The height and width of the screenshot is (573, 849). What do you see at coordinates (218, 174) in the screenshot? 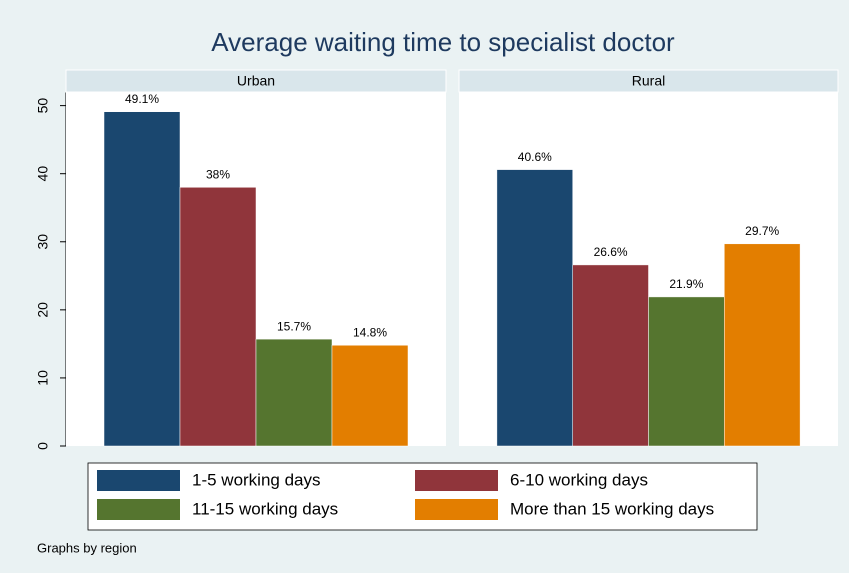
I see `value-label: 38%` at bounding box center [218, 174].